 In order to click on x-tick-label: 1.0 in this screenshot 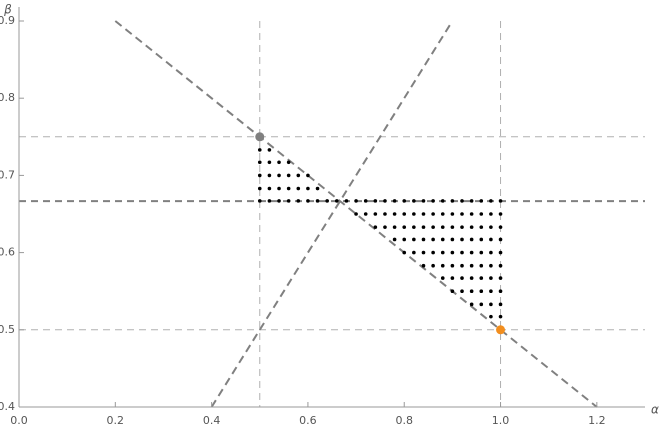, I will do `click(501, 420)`.